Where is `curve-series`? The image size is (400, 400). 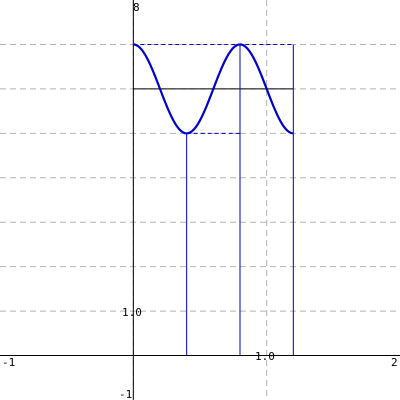
curve-series is located at coordinates (213, 89).